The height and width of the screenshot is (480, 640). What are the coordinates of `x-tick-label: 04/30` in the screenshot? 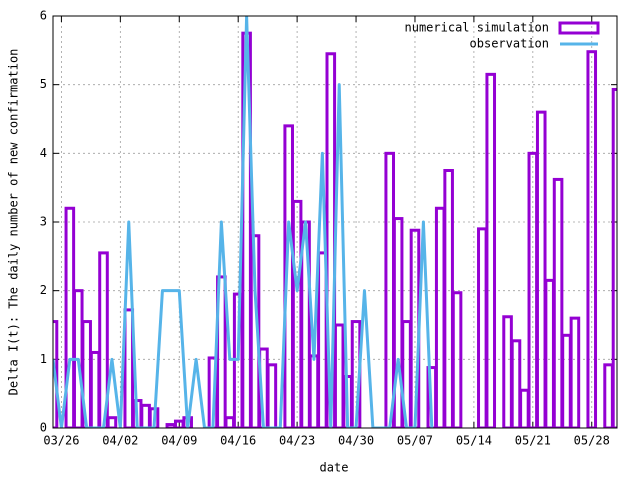 It's located at (356, 441).